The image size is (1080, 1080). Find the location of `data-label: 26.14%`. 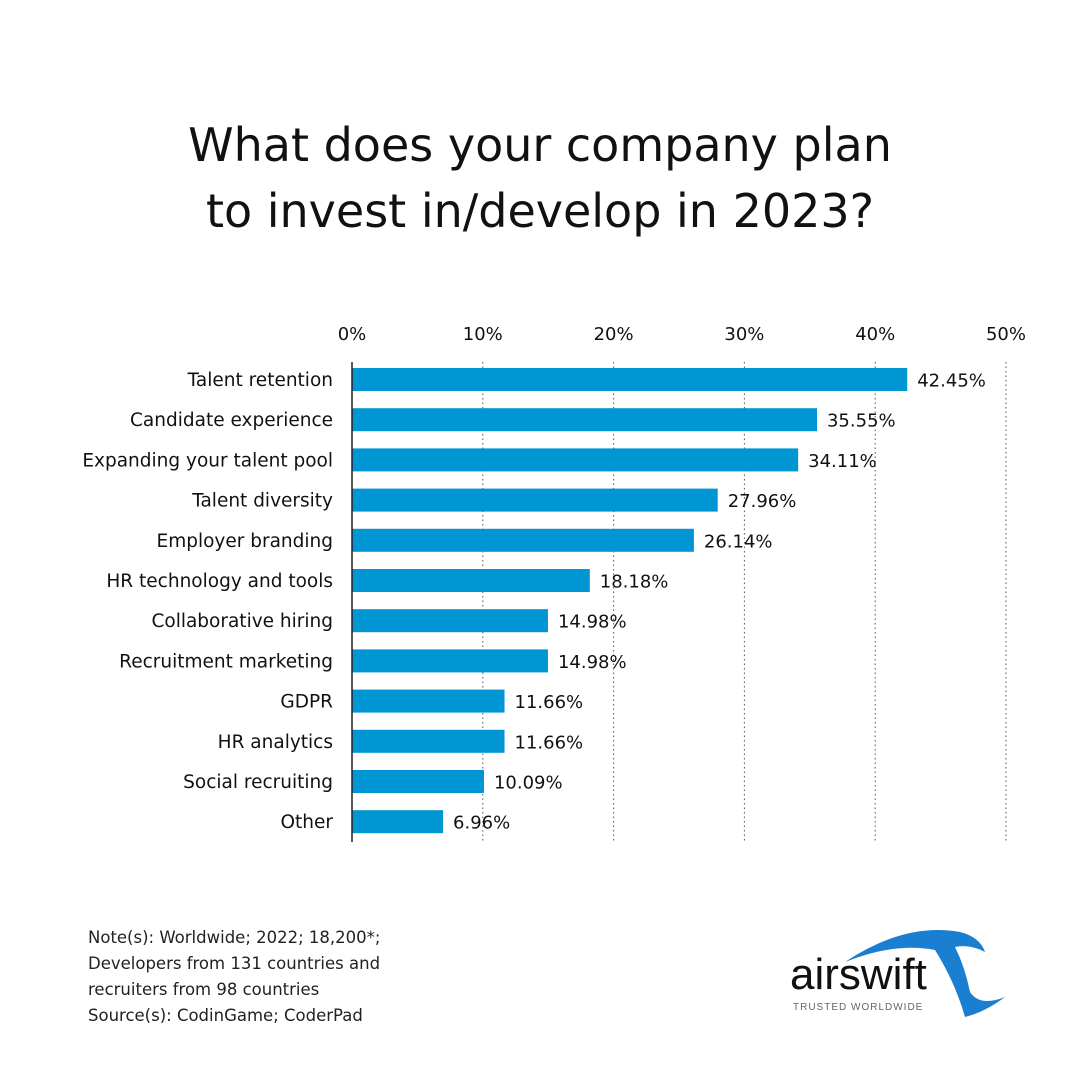

data-label: 26.14% is located at coordinates (738, 541).